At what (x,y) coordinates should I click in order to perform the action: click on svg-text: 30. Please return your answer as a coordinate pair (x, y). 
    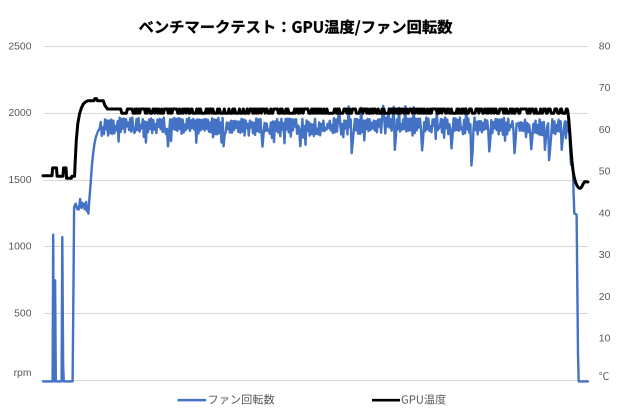
    Looking at the image, I should click on (605, 255).